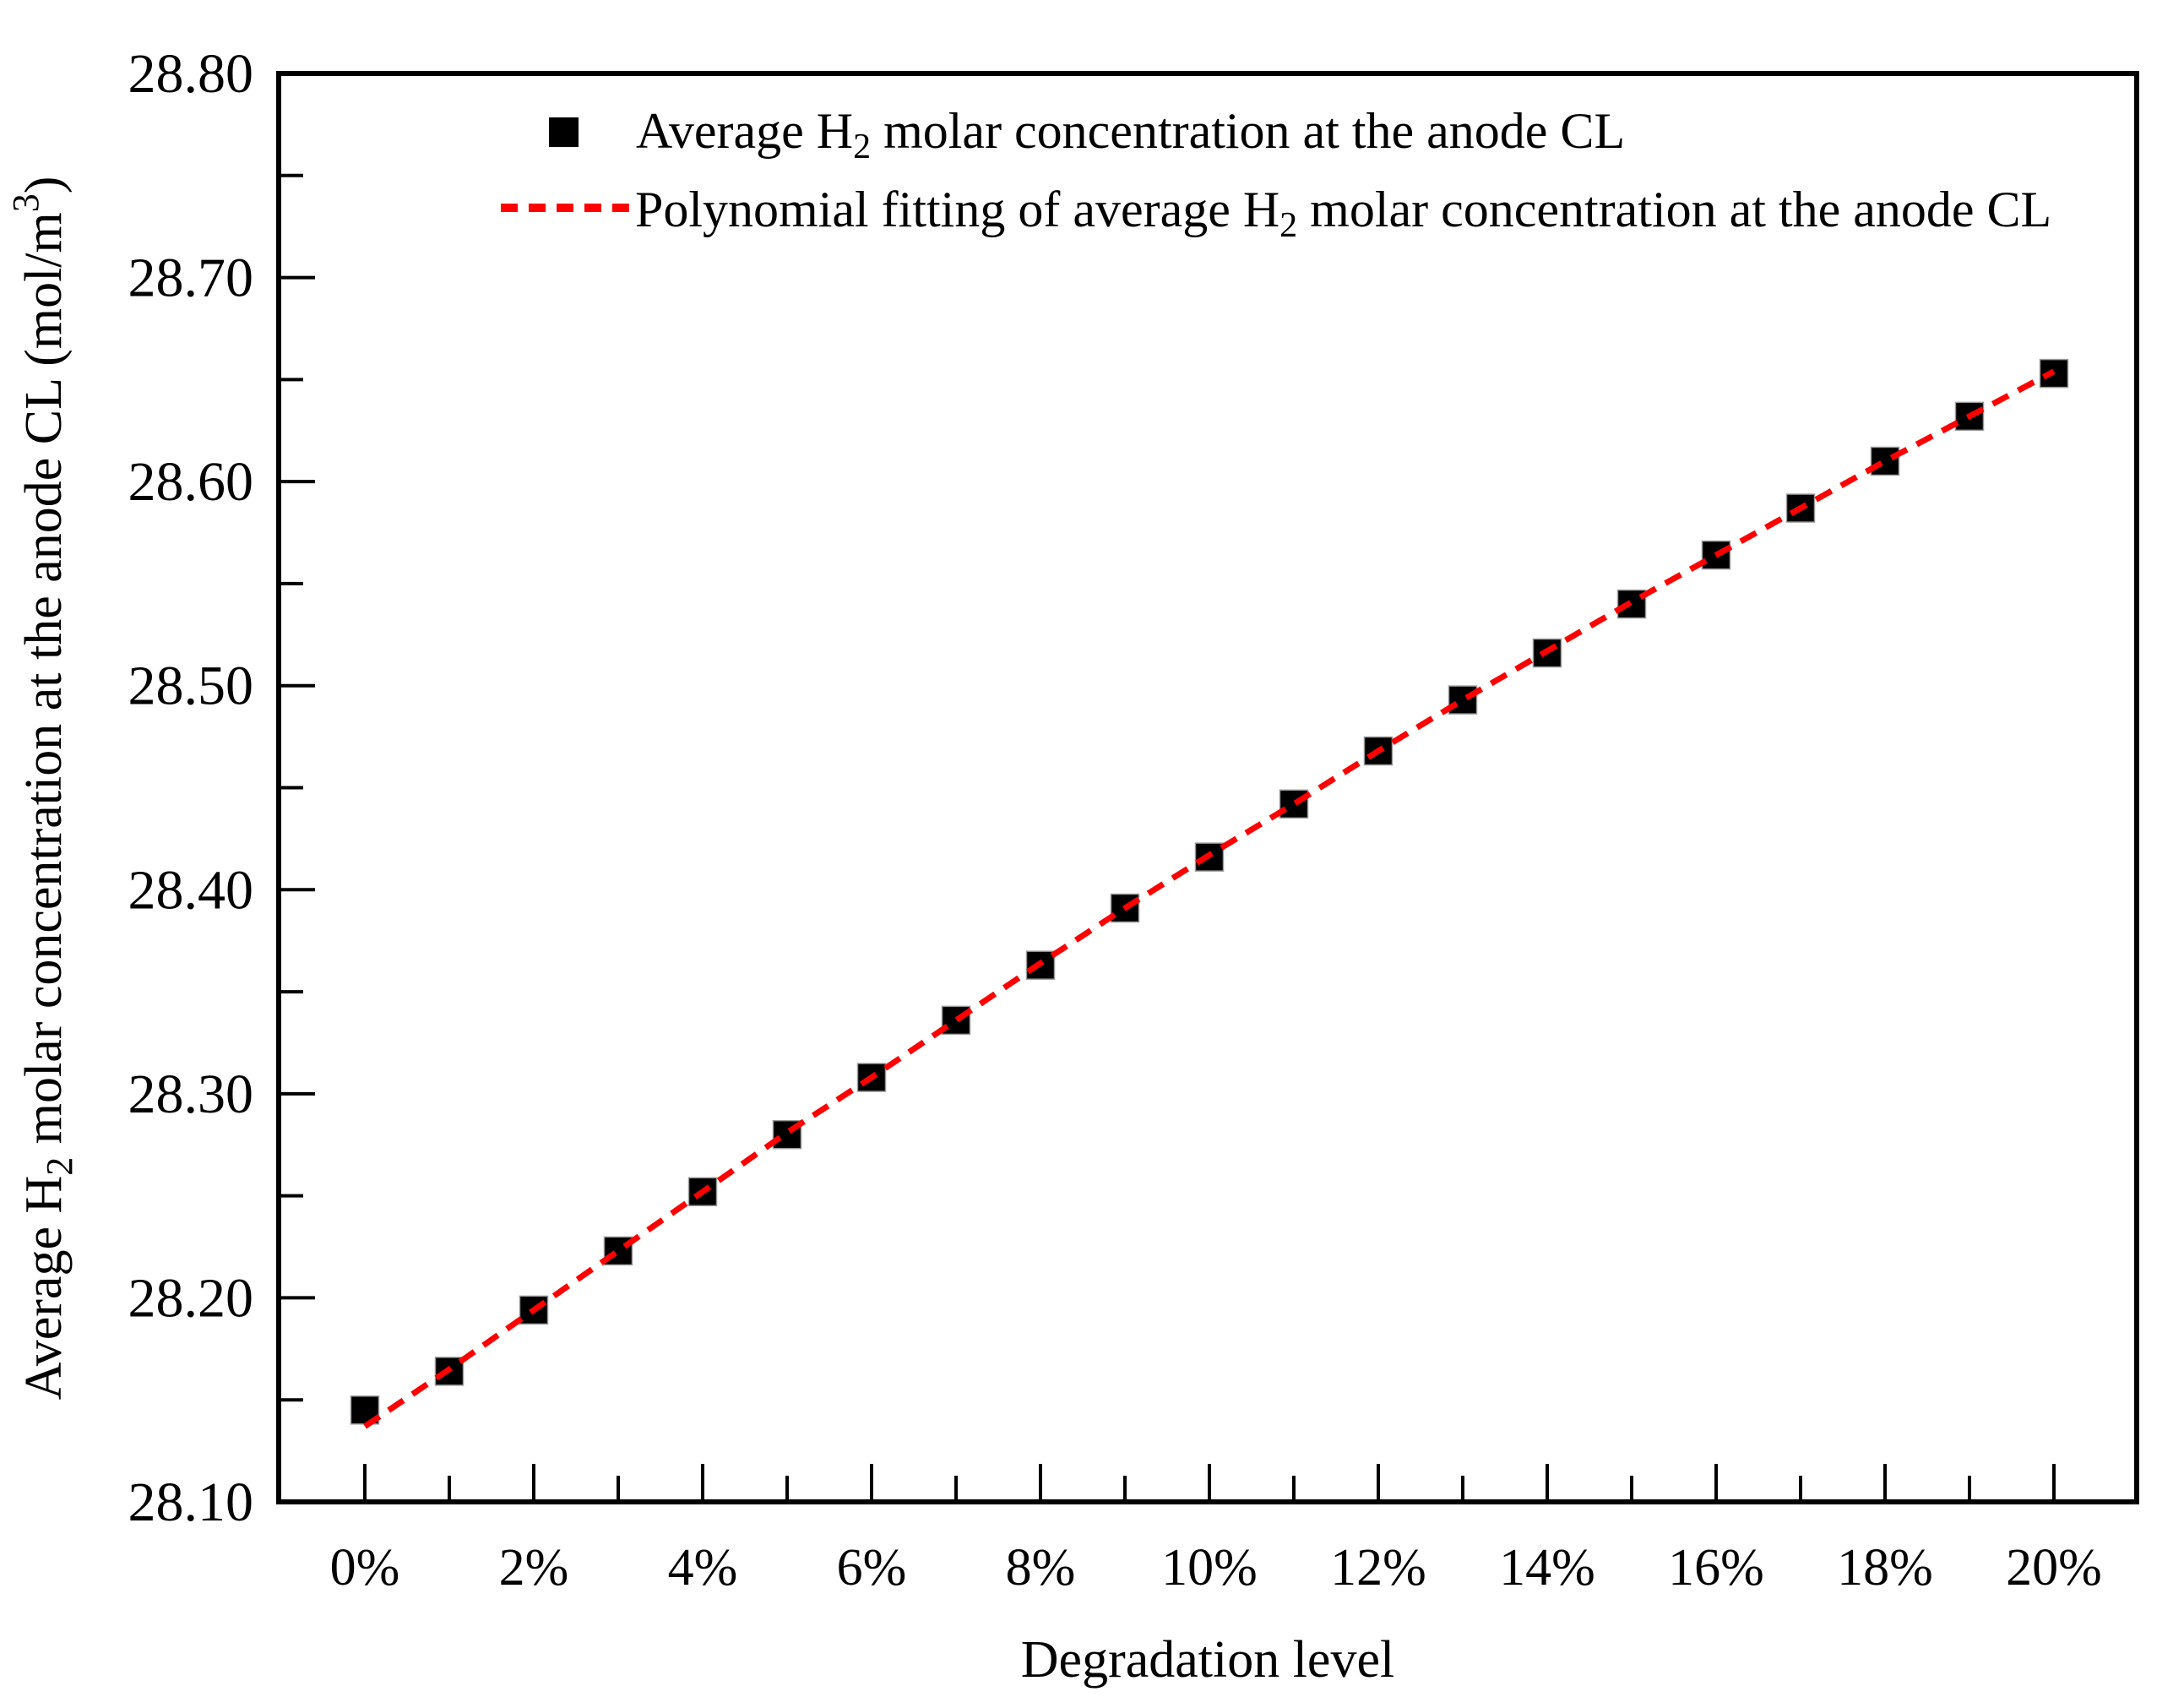 The width and height of the screenshot is (2184, 1708). I want to click on x-tick-label: 0%, so click(365, 1568).